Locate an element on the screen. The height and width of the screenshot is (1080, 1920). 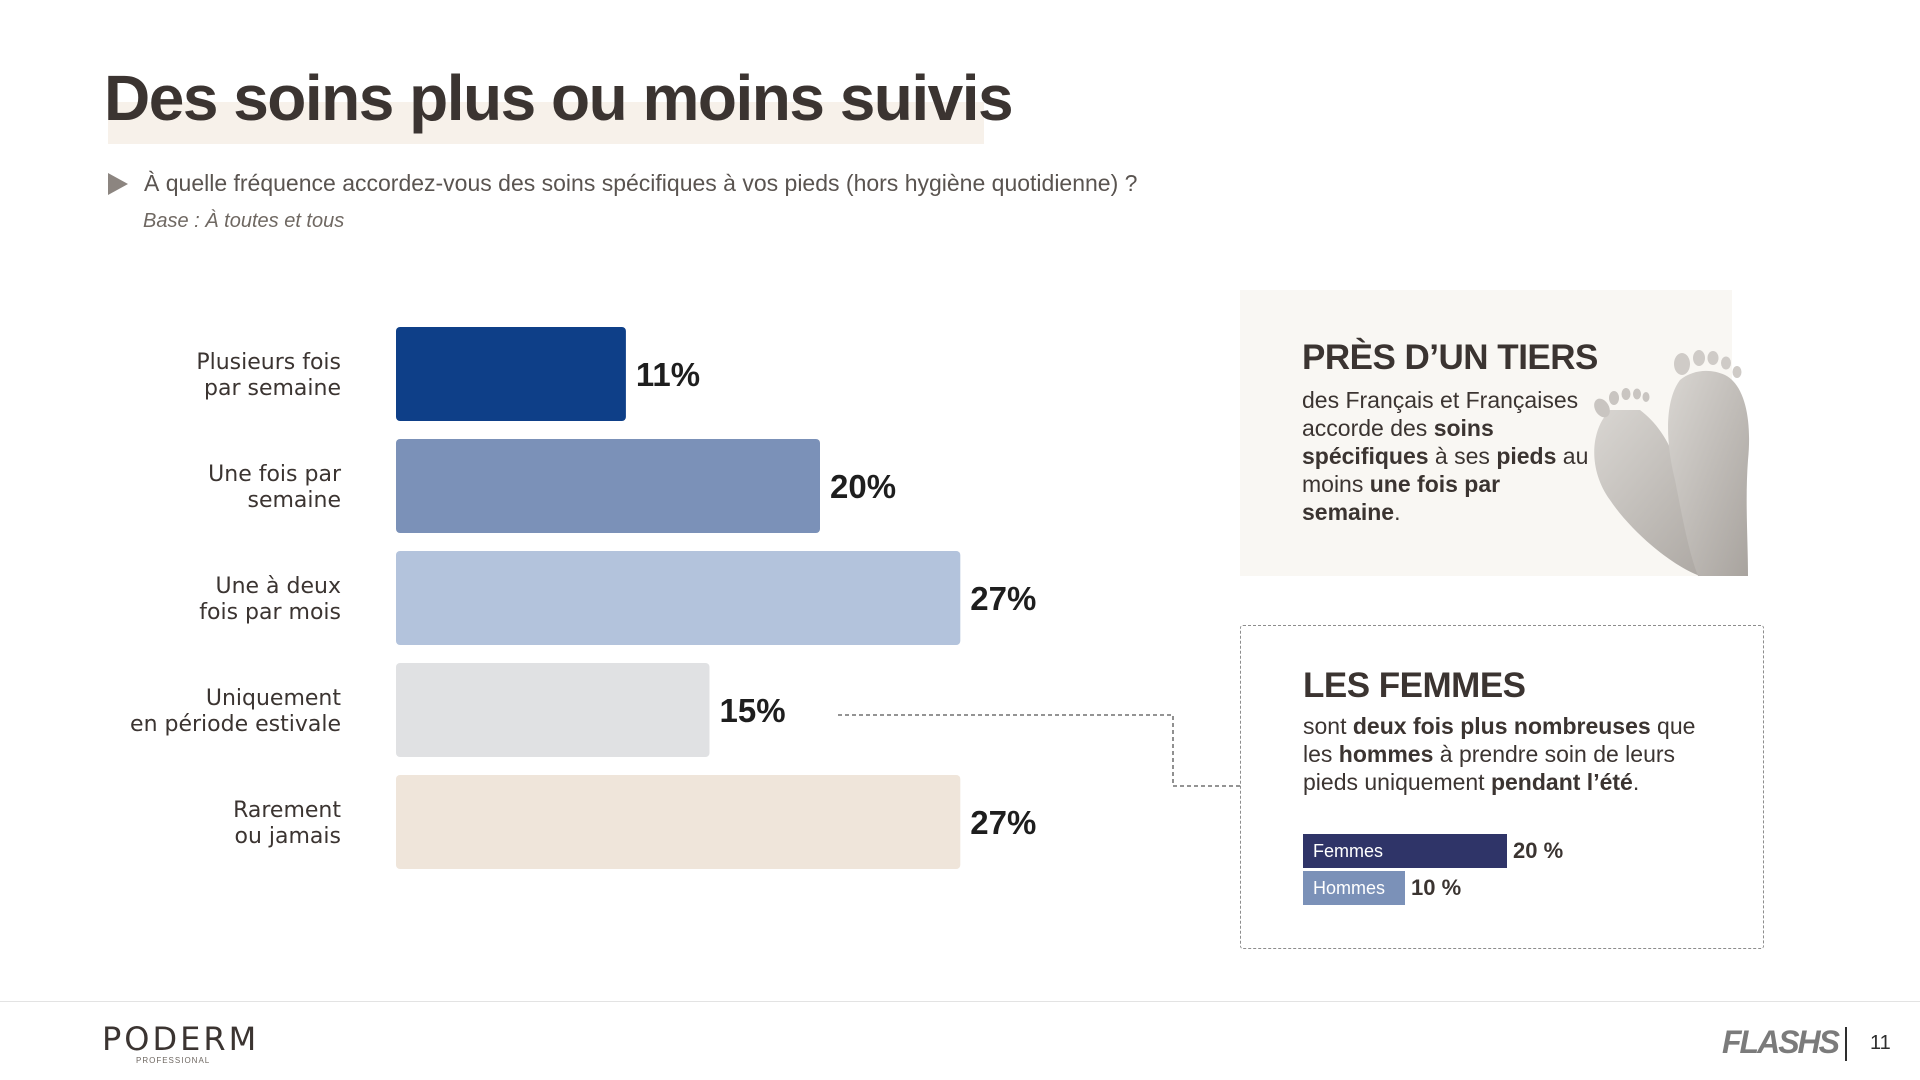
mini-bar-femmes: Femmes is located at coordinates (1405, 851).